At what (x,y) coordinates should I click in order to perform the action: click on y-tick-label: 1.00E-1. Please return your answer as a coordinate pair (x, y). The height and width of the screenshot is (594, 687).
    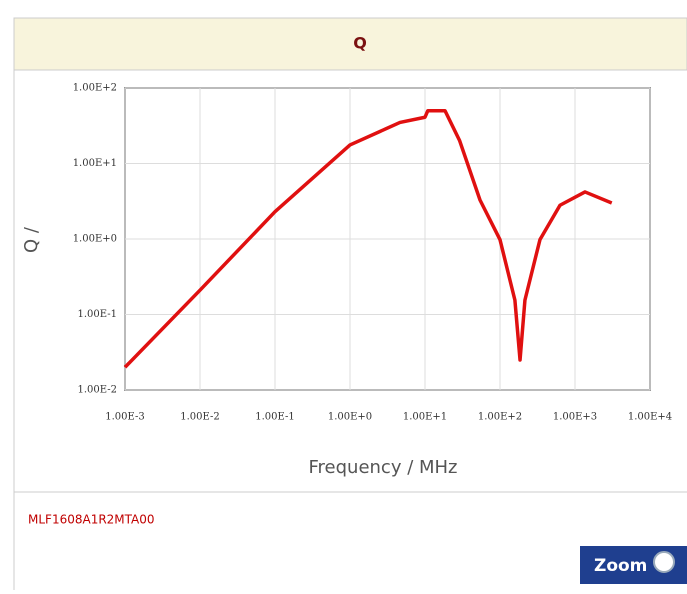
    Looking at the image, I should click on (98, 314).